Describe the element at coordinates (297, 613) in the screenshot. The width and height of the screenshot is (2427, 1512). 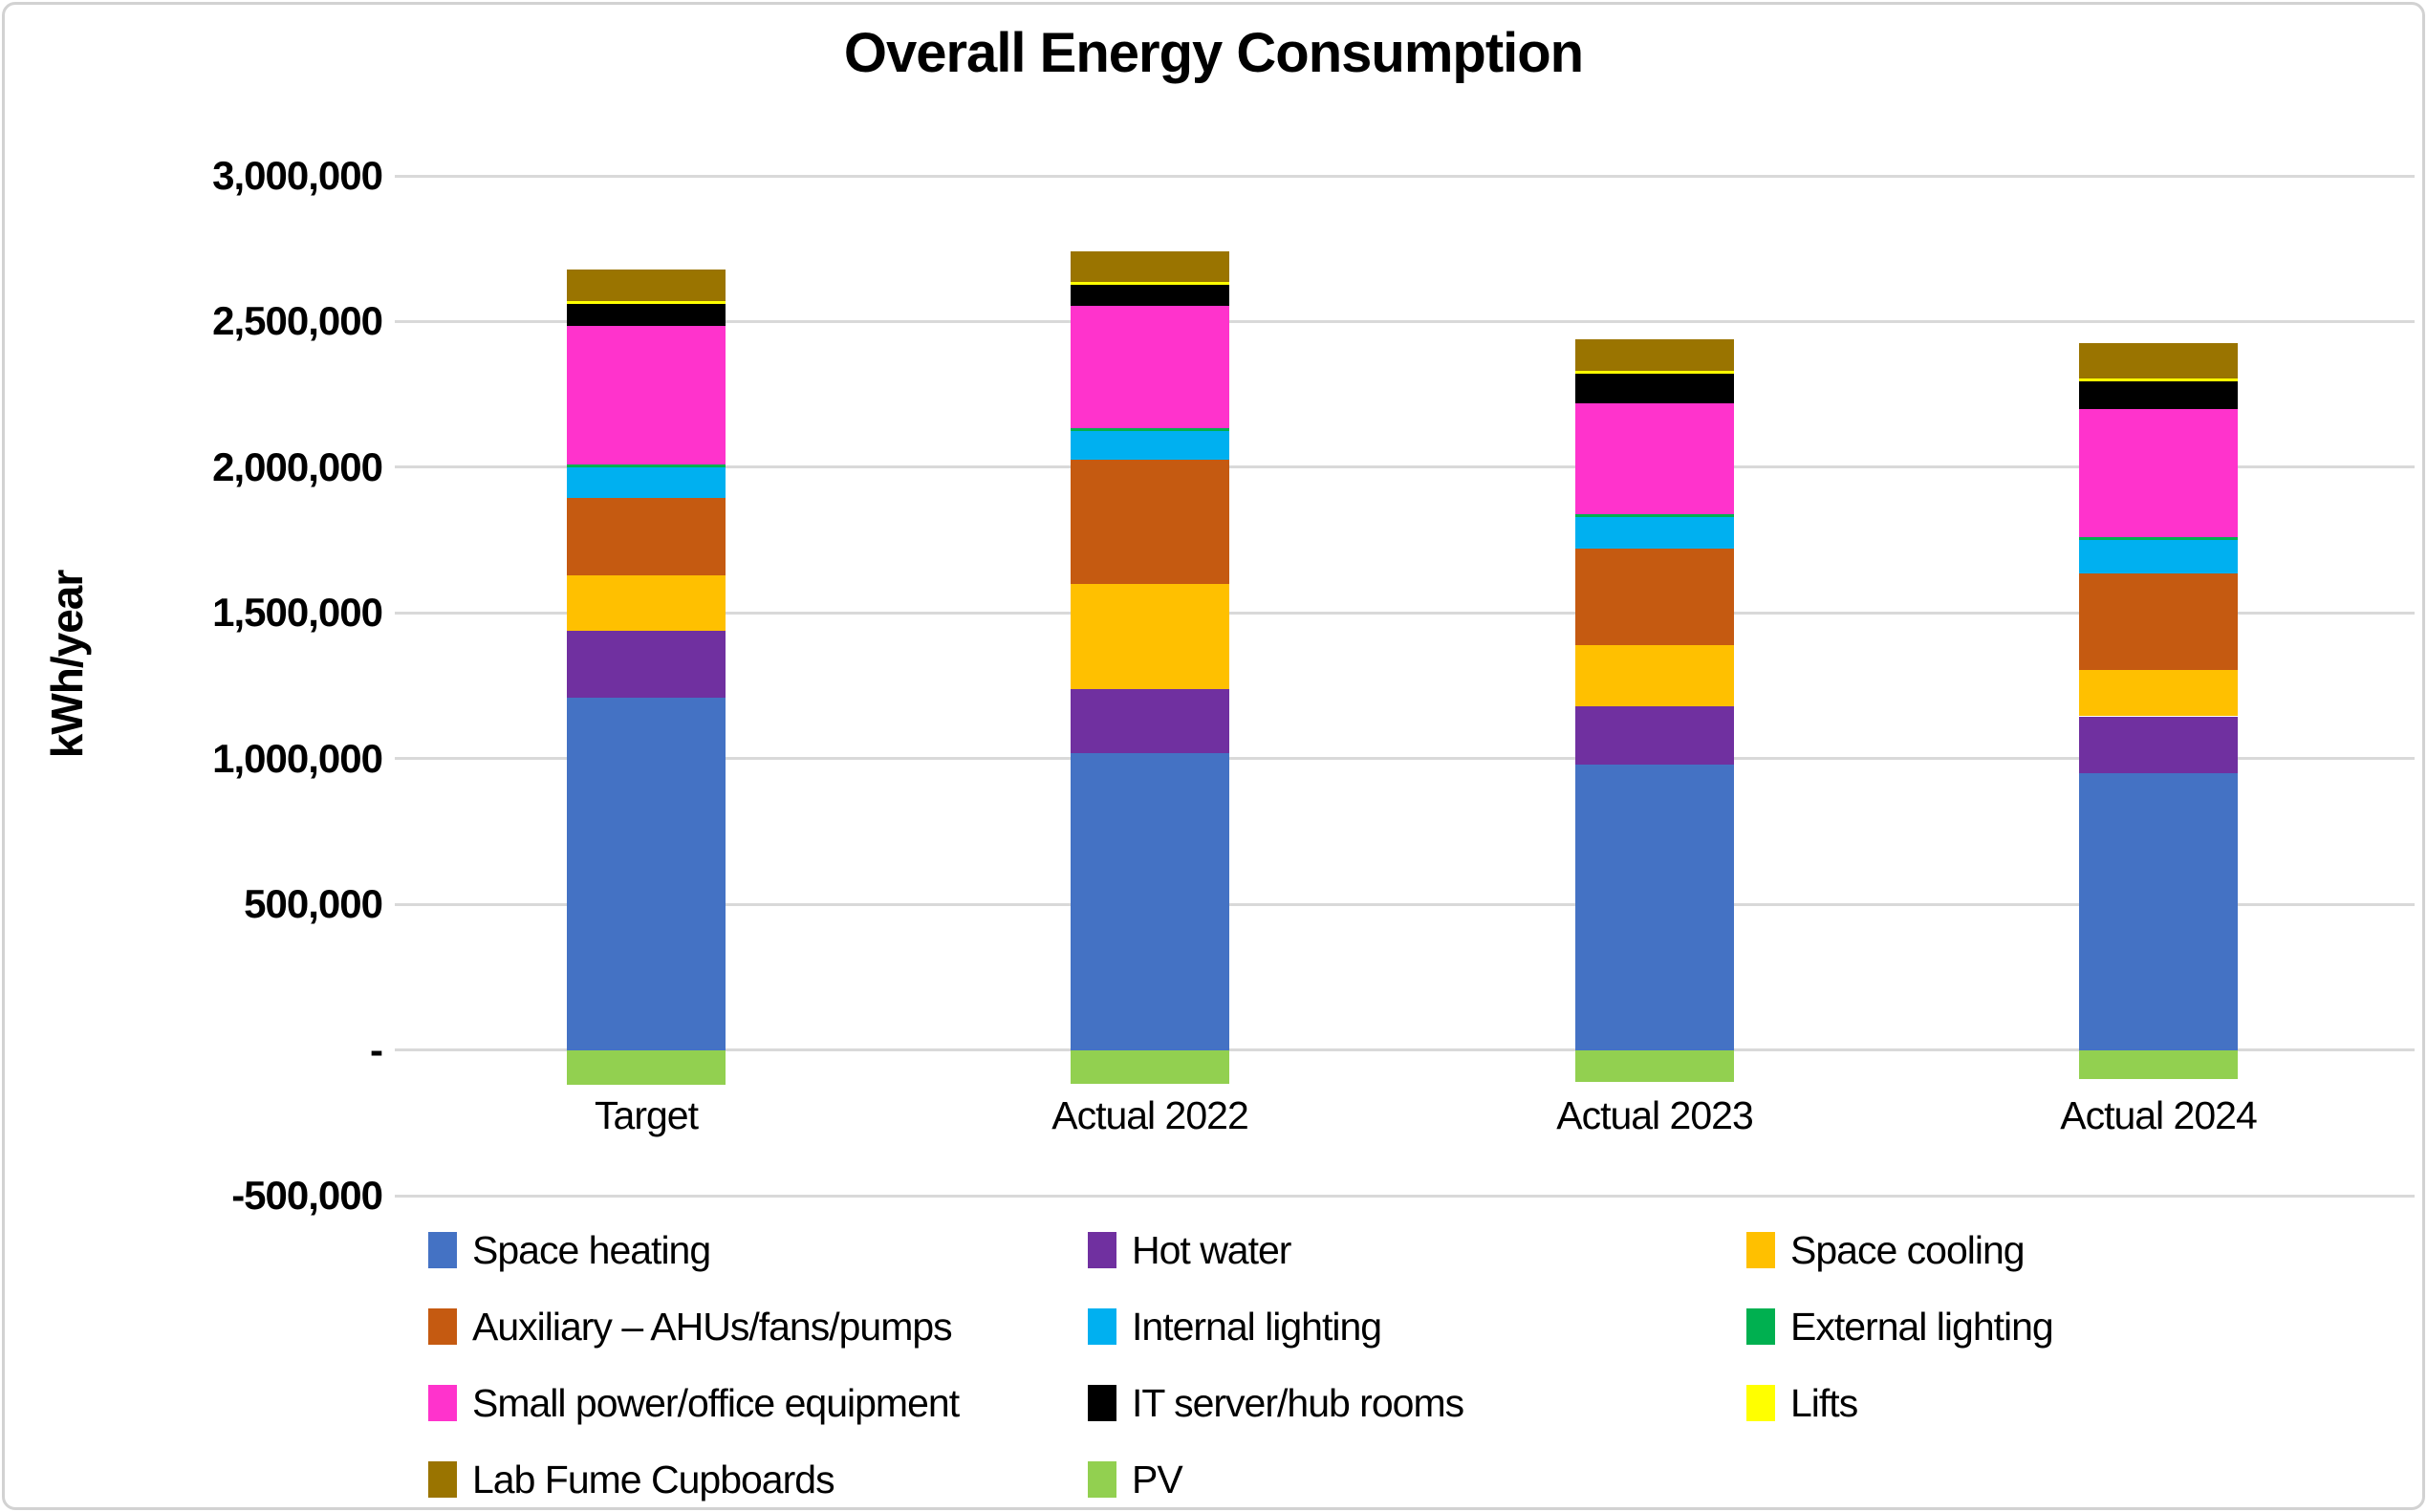
I see `y-tick-label: 1,500,000` at that location.